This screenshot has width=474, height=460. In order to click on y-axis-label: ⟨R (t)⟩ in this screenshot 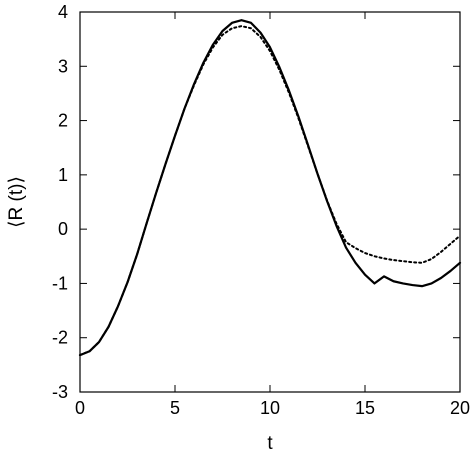, I will do `click(16, 202)`.